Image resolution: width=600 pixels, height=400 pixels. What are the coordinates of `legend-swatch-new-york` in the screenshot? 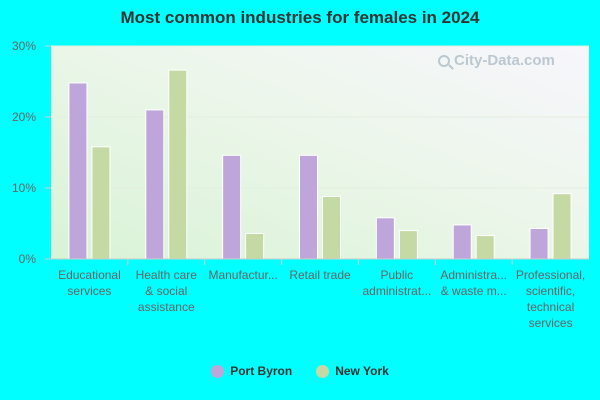 It's located at (323, 371).